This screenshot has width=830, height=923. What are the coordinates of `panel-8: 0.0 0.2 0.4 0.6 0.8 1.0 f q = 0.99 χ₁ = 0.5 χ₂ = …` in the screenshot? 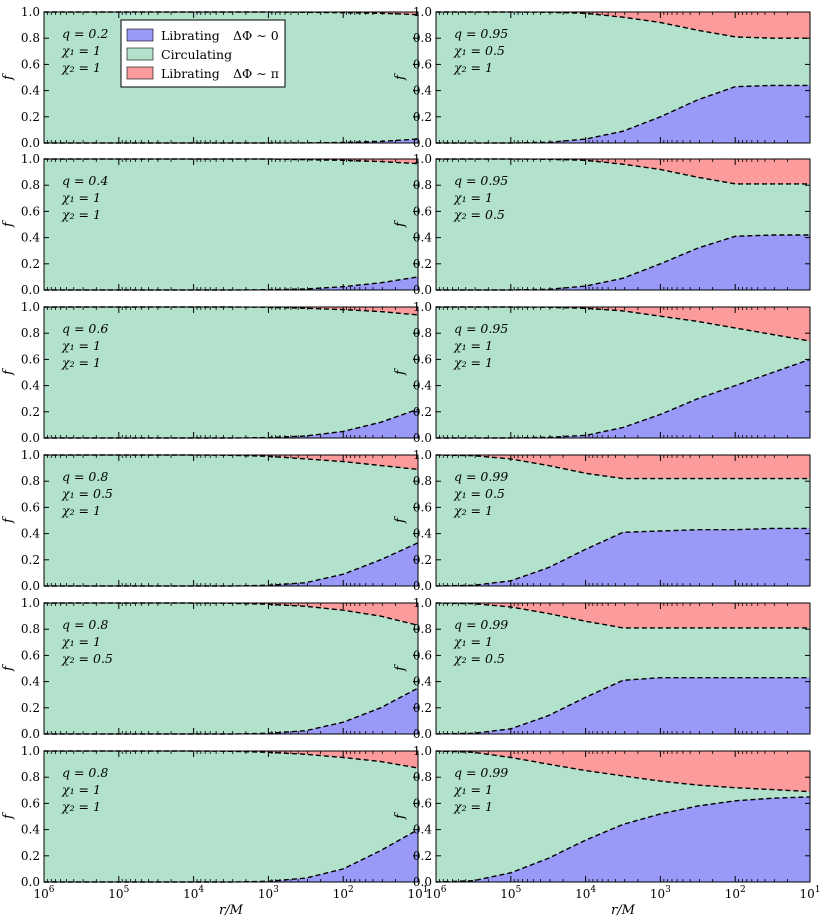 It's located at (602, 520).